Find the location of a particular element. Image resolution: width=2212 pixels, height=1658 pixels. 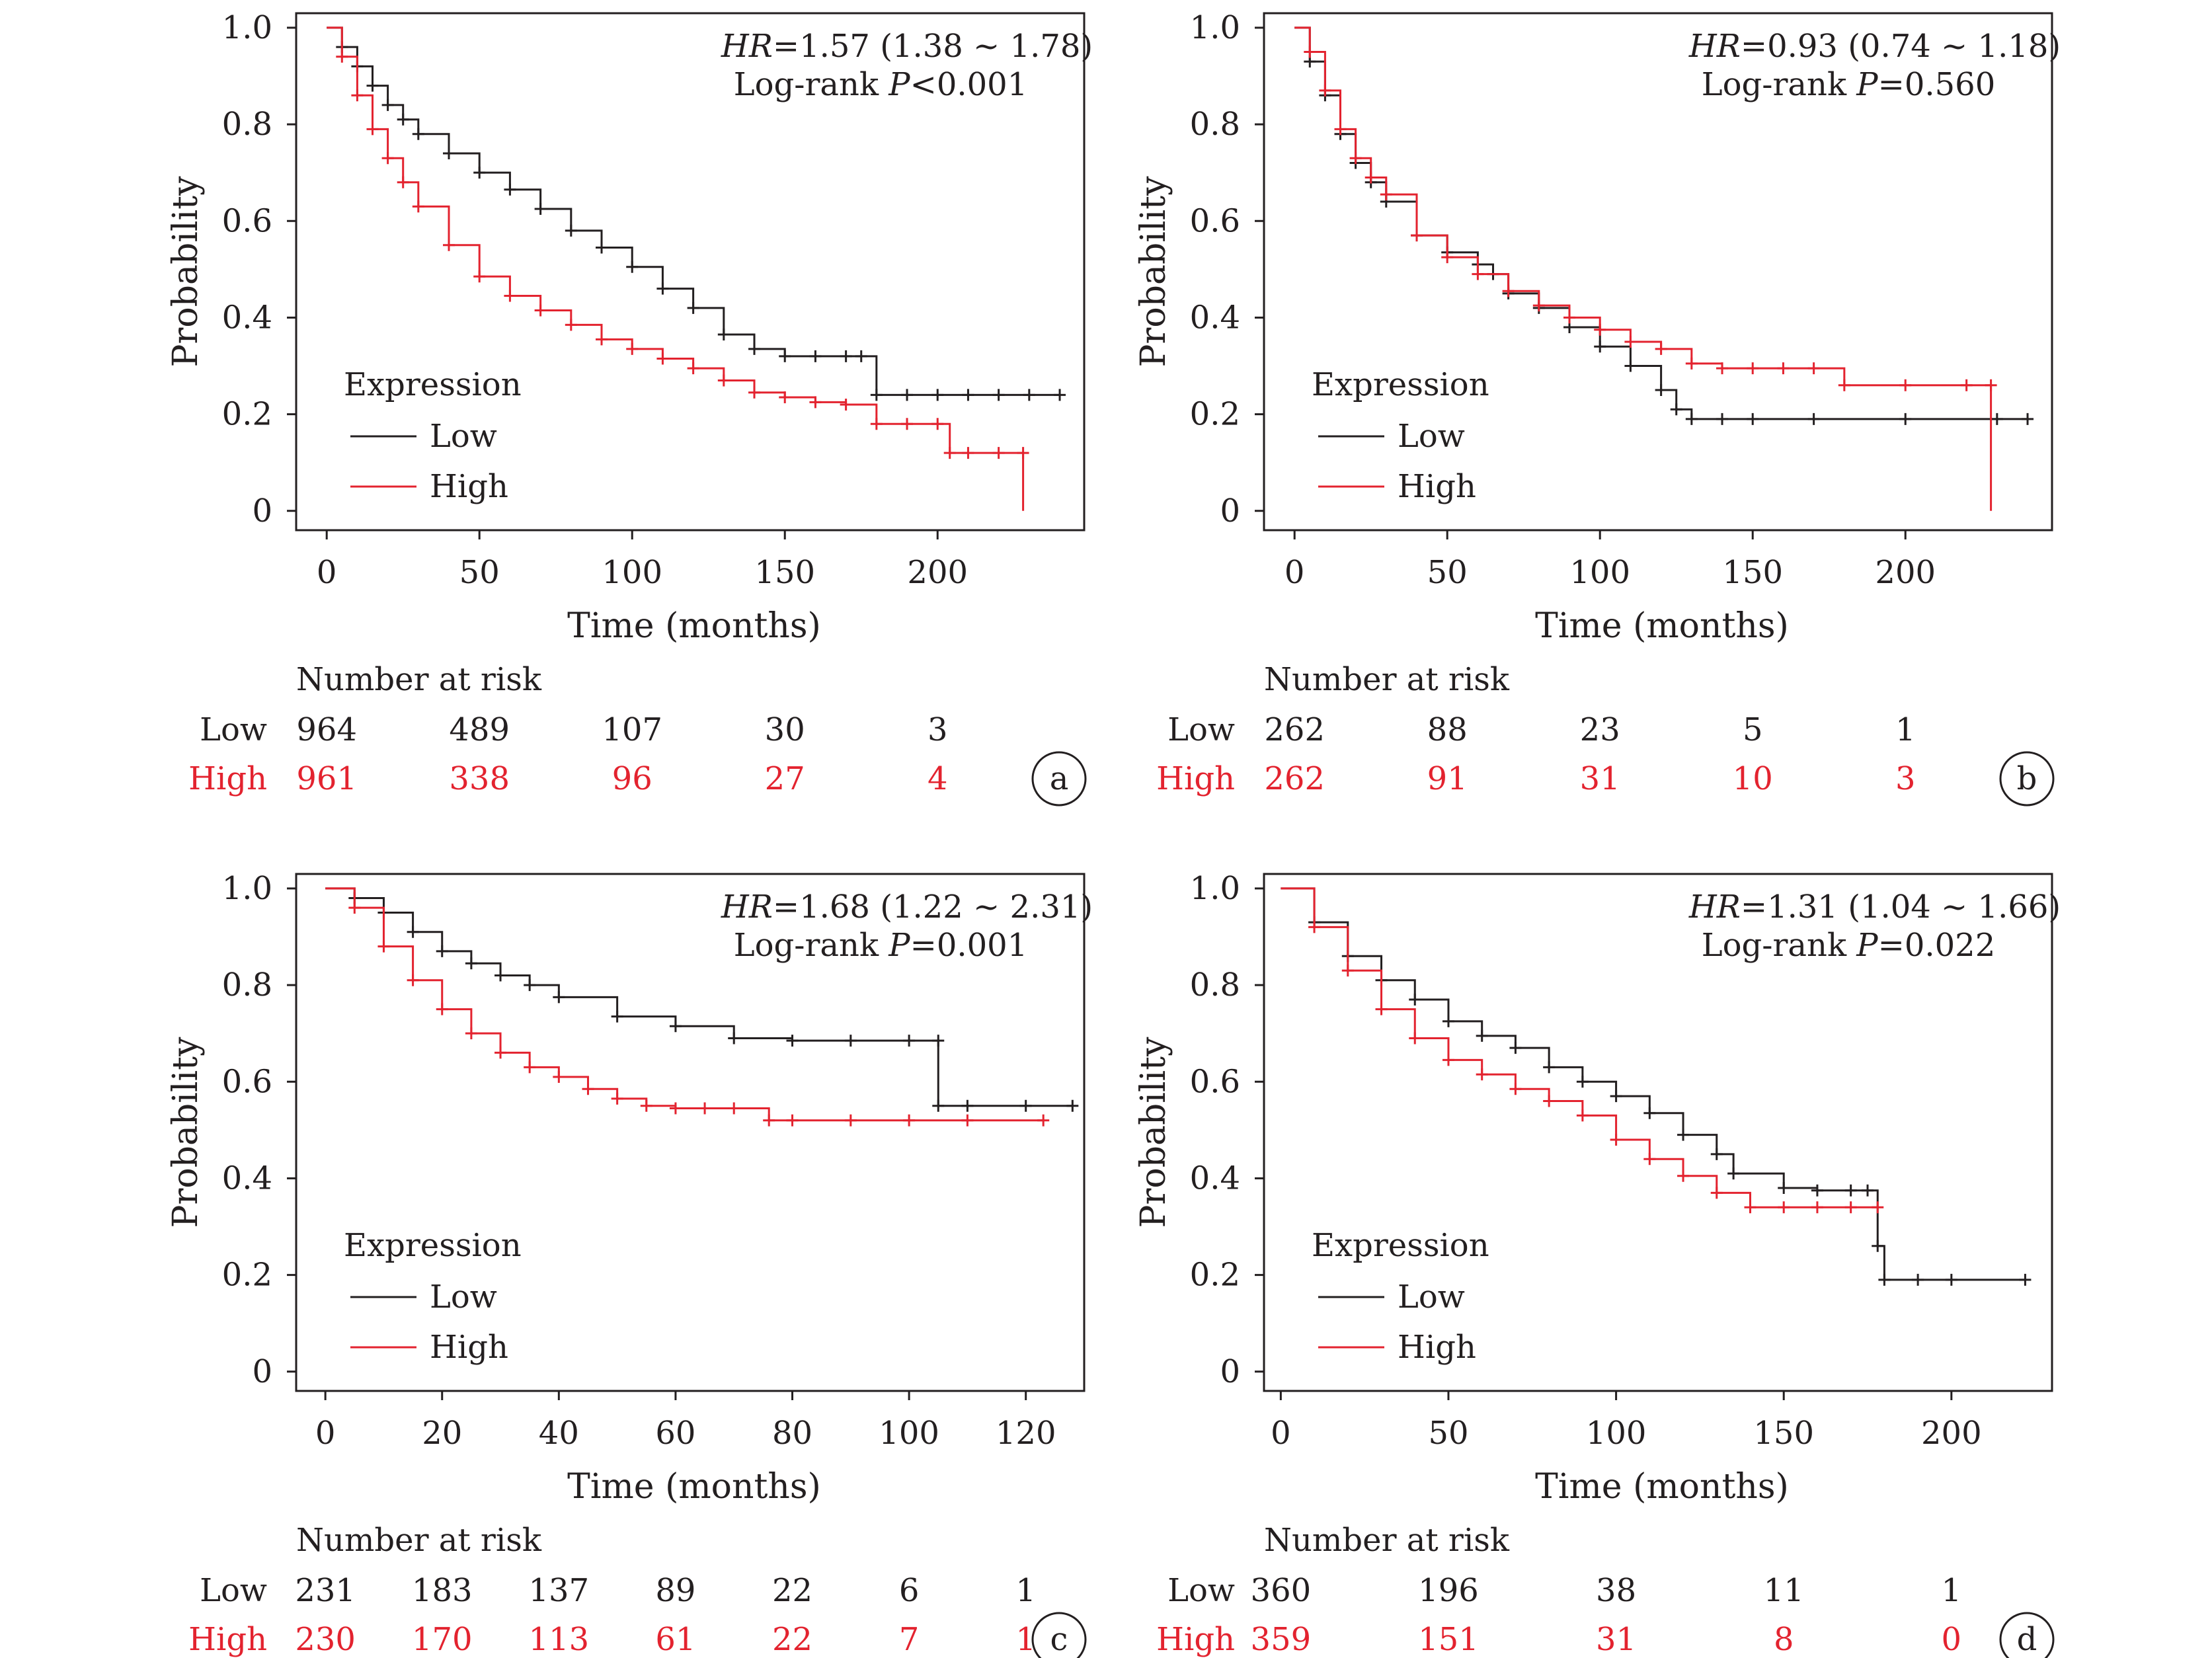

p-value: =0.560 is located at coordinates (1937, 84).